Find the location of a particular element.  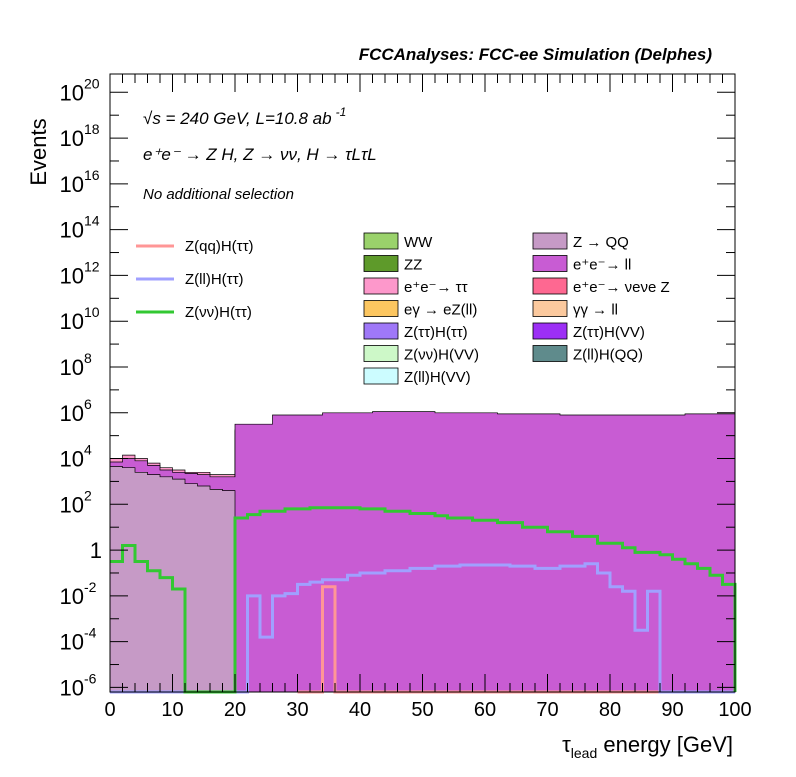

x-tick-label: 0 is located at coordinates (109, 710).